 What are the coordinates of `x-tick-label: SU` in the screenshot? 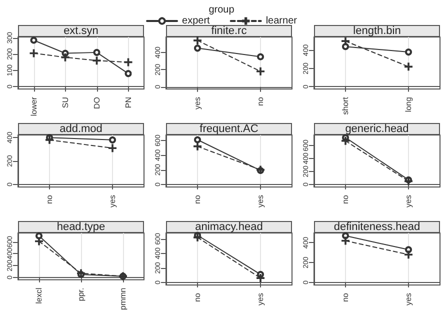 It's located at (65, 102).